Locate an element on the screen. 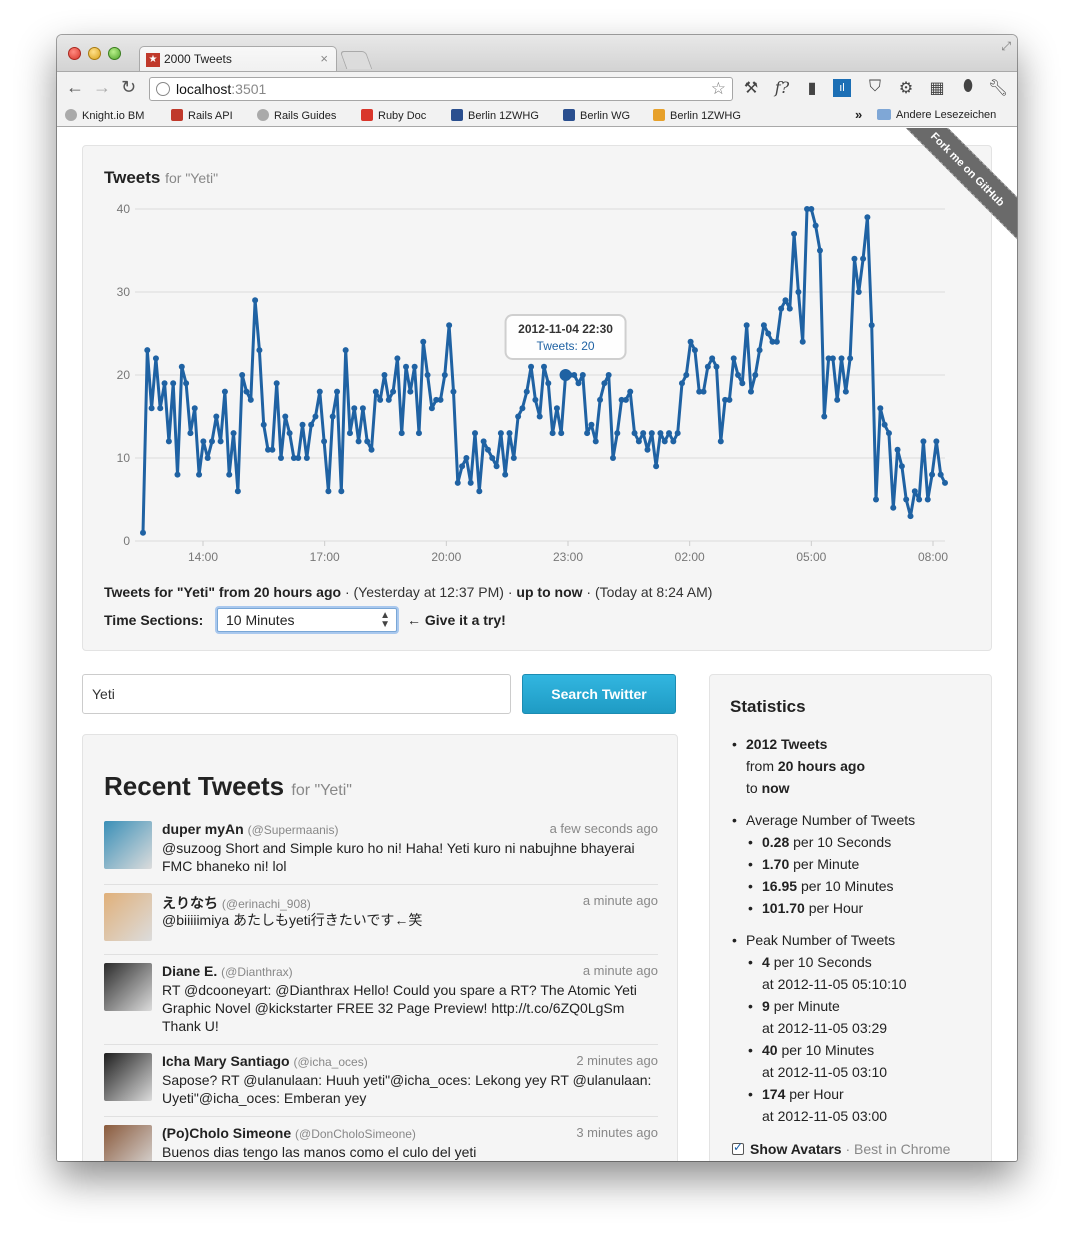  bookmark-item: Rails API is located at coordinates (202, 115).